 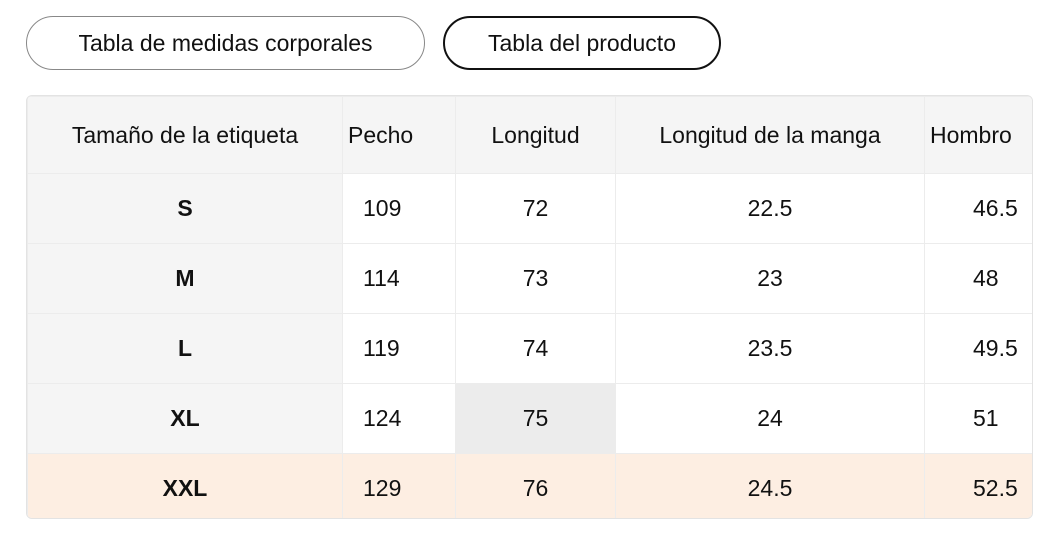 I want to click on table-row: S 109 72 22.5 46.5, so click(x=529, y=208).